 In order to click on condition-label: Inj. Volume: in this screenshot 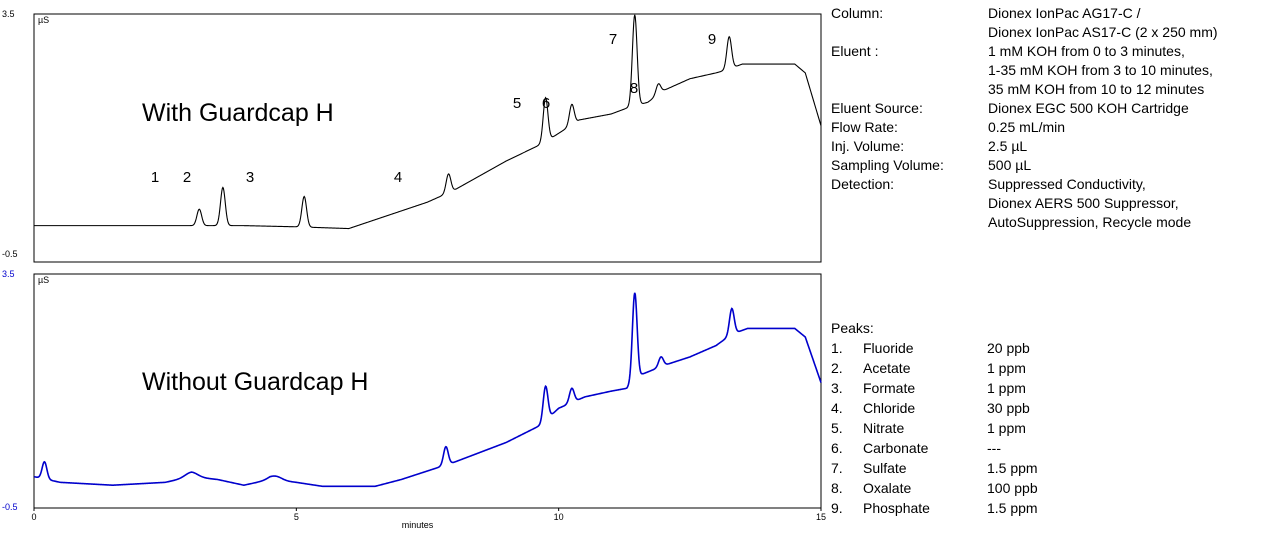, I will do `click(868, 146)`.